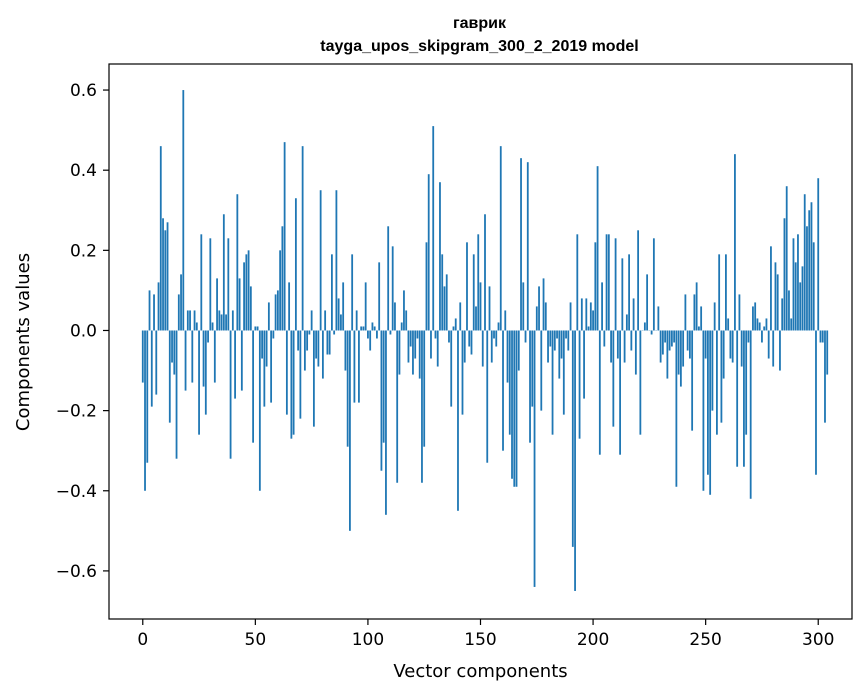 This screenshot has height=696, width=867. What do you see at coordinates (479, 46) in the screenshot?
I see `chart-subtitle: tayga_upos_skipgram_300_2_2019 model` at bounding box center [479, 46].